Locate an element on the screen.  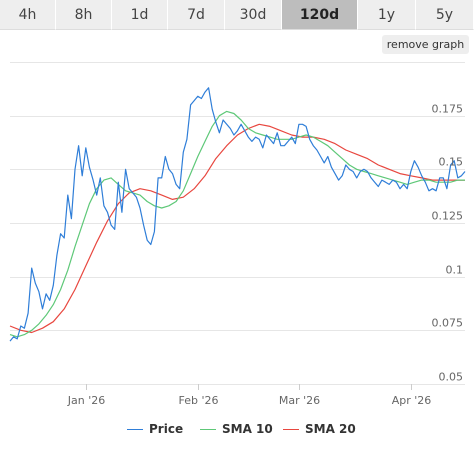
x-tick-label: Mar '26 is located at coordinates (299, 400).